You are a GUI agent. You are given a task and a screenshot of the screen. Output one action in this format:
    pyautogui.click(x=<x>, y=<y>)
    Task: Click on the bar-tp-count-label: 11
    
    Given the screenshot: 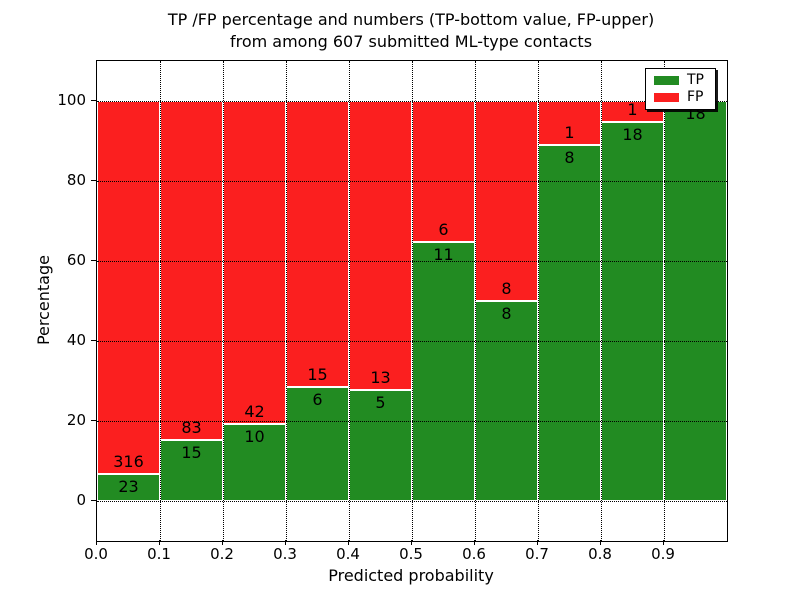 What is the action you would take?
    pyautogui.click(x=443, y=255)
    